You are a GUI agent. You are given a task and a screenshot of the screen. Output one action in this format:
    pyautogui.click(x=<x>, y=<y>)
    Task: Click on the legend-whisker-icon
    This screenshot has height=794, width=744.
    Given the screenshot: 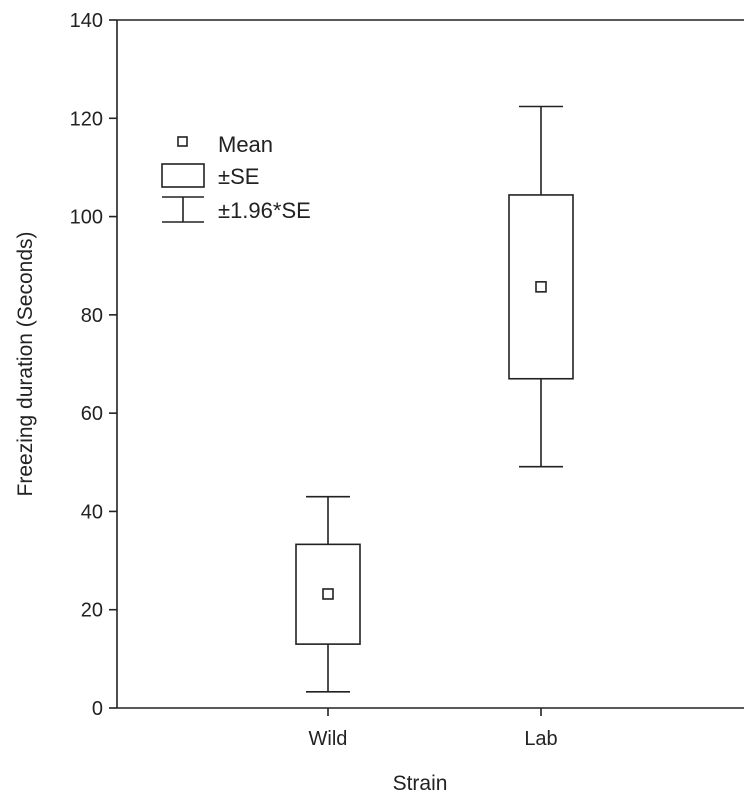 What is the action you would take?
    pyautogui.click(x=183, y=209)
    